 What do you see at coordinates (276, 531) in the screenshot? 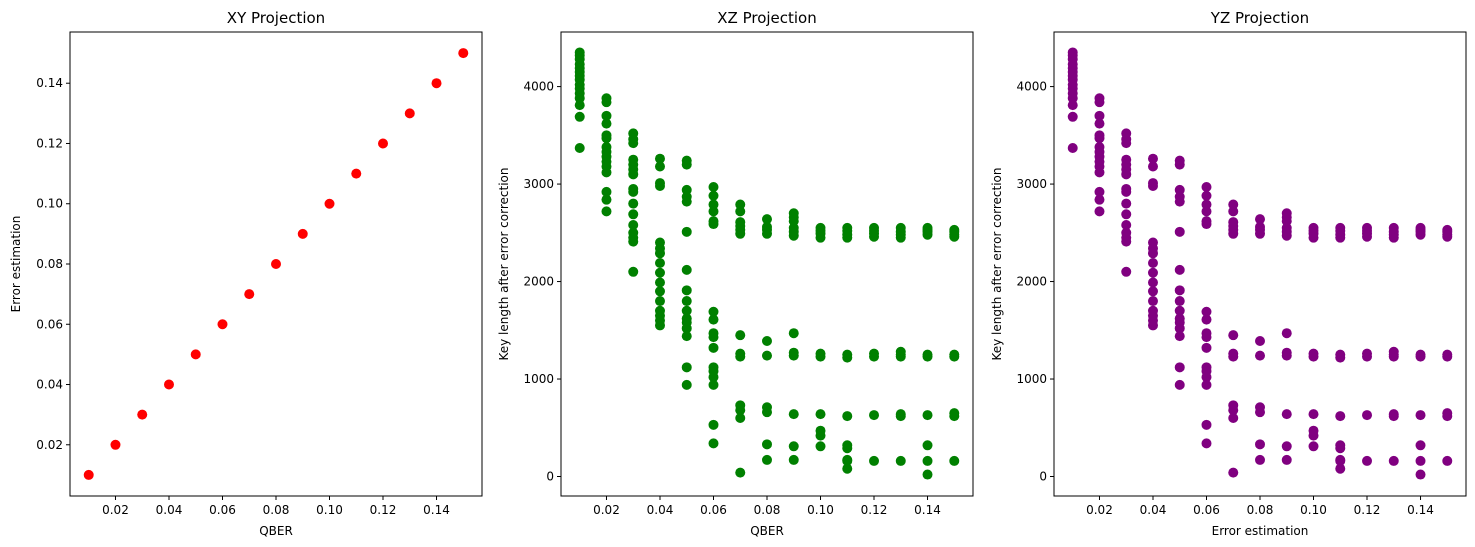
I see `x-axis-label-xy: QBER` at bounding box center [276, 531].